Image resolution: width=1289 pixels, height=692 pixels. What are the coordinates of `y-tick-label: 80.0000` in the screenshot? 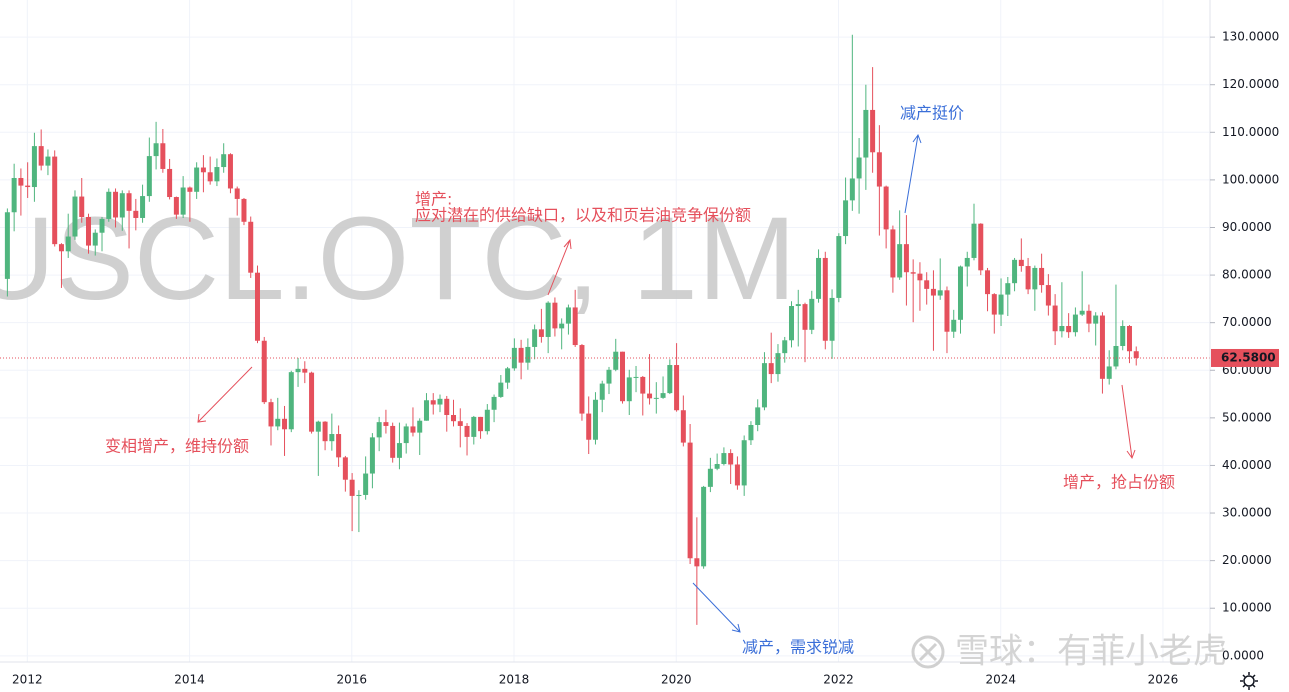 It's located at (1247, 275).